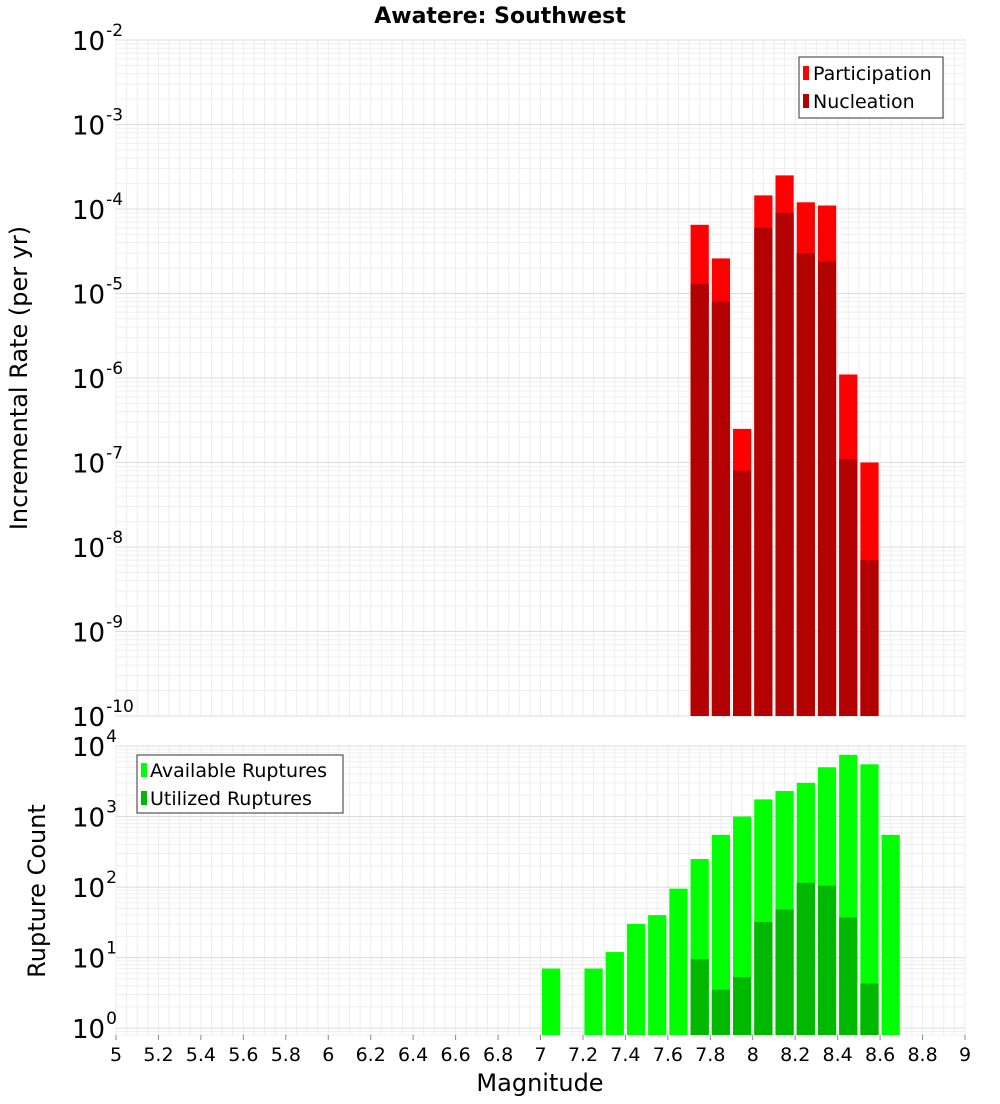 The image size is (1000, 1104). I want to click on bottom-y-tick-label: 10⁴, so click(94, 745).